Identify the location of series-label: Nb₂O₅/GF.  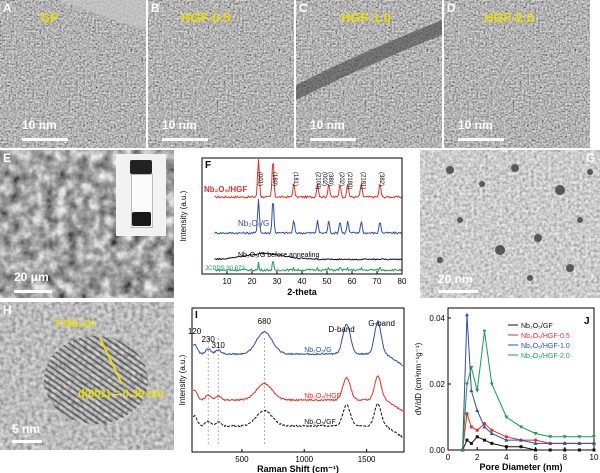
(320, 422).